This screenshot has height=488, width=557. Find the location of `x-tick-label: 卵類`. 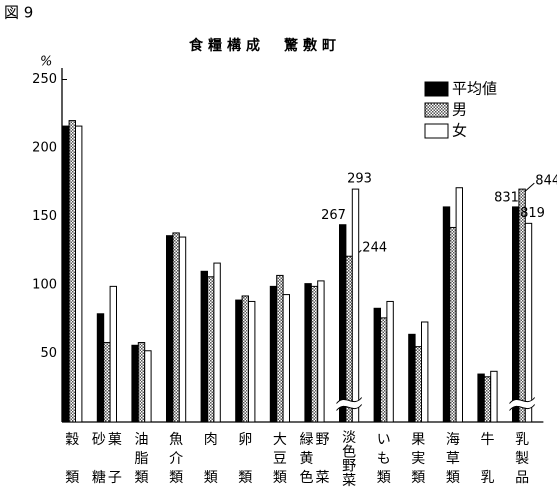

x-tick-label: 卵類 is located at coordinates (245, 459).